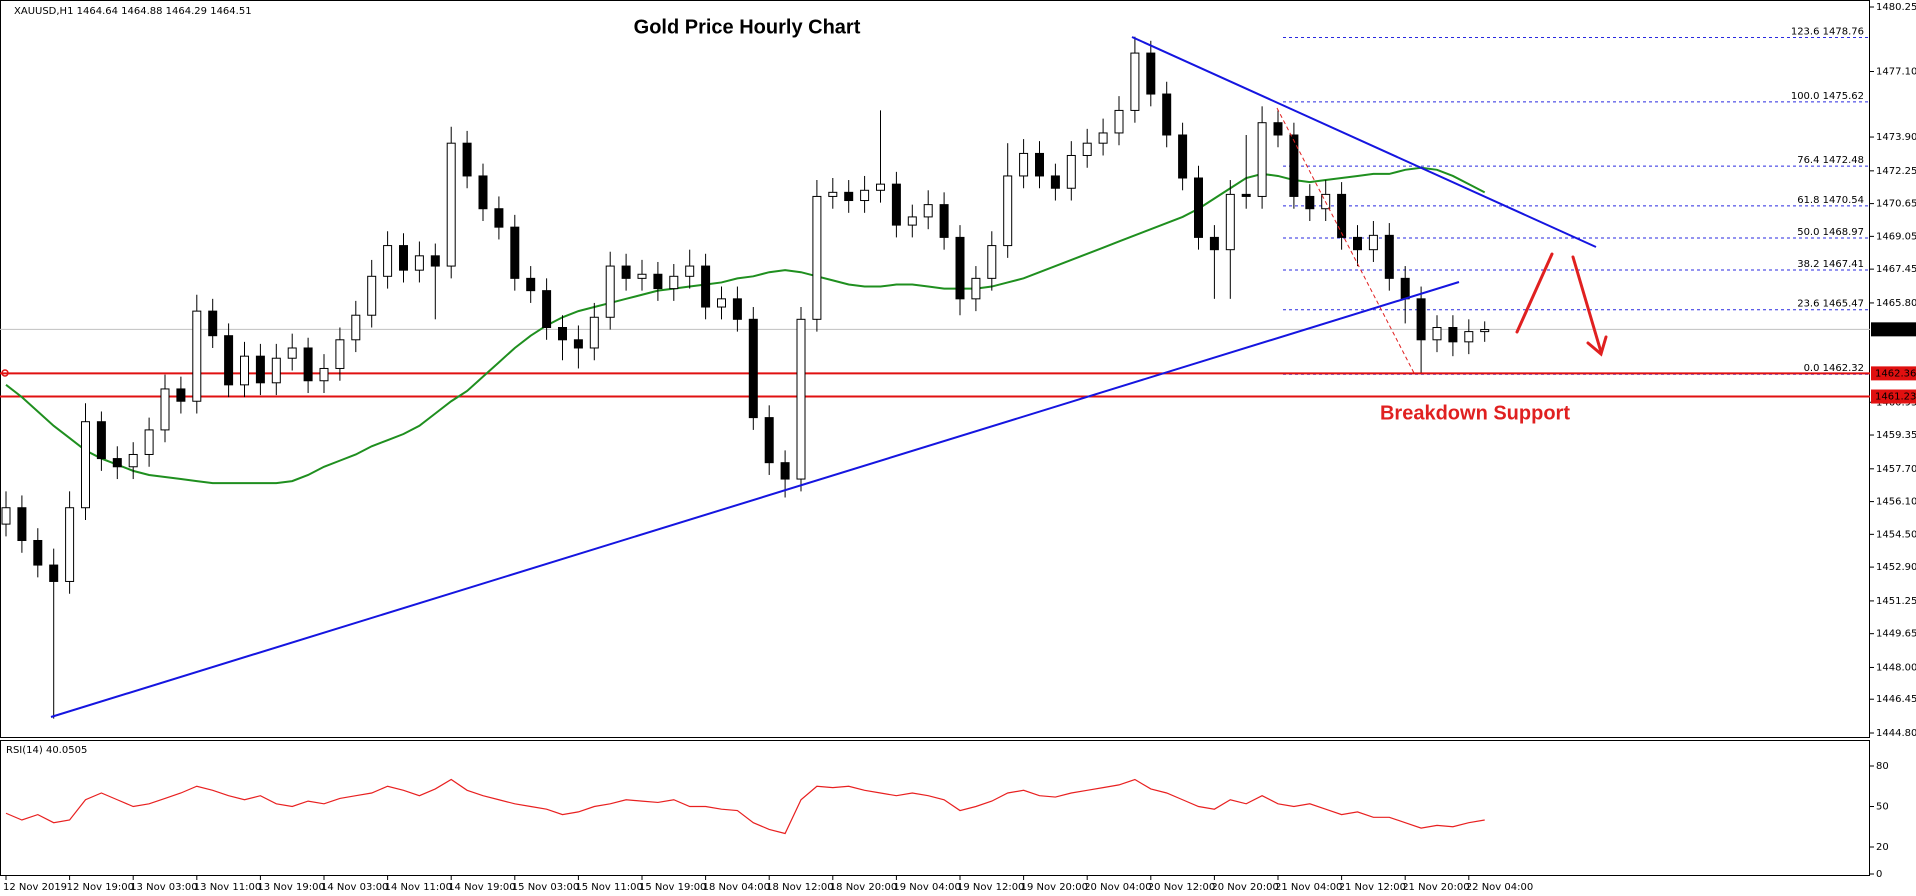  I want to click on rsi-panel, so click(935, 808).